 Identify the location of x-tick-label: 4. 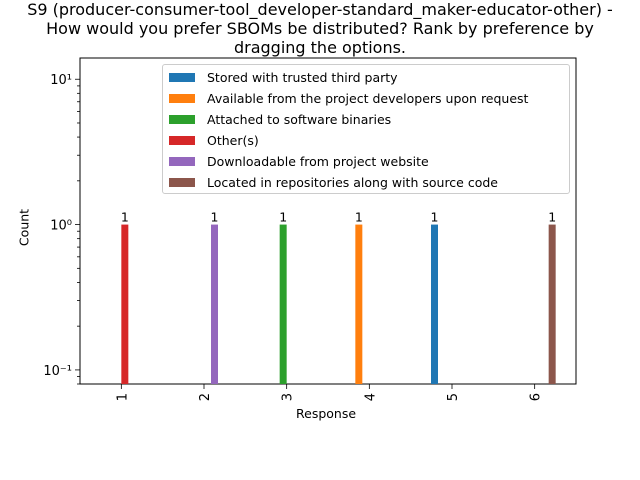
(370, 397).